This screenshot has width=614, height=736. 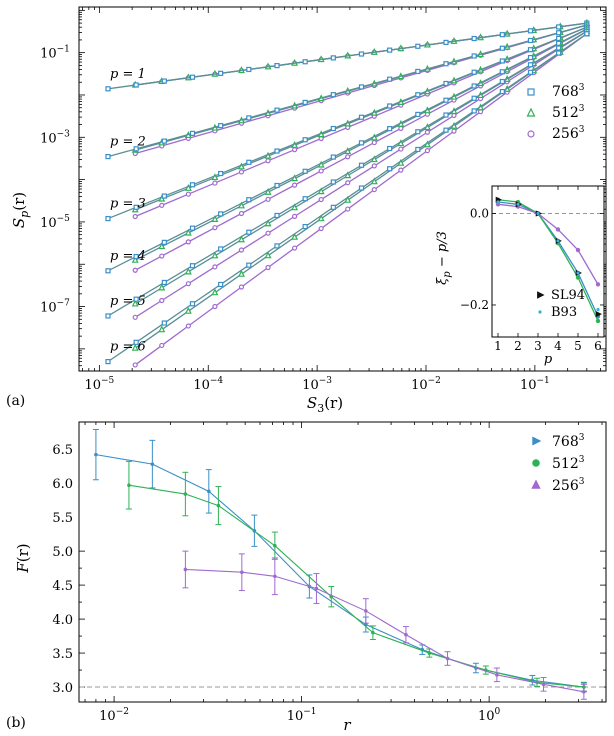 I want to click on inset-line-512^3, so click(x=548, y=260).